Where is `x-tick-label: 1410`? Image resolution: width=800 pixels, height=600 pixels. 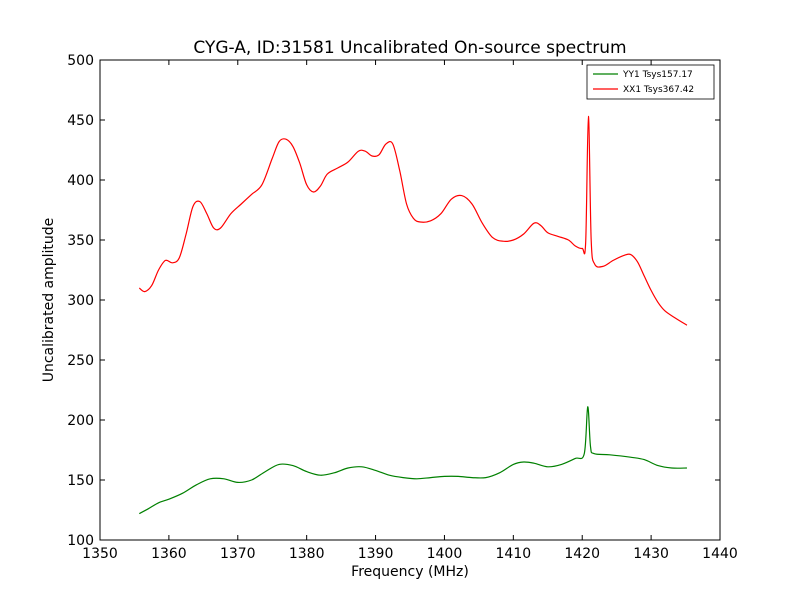
x-tick-label: 1410 is located at coordinates (514, 554).